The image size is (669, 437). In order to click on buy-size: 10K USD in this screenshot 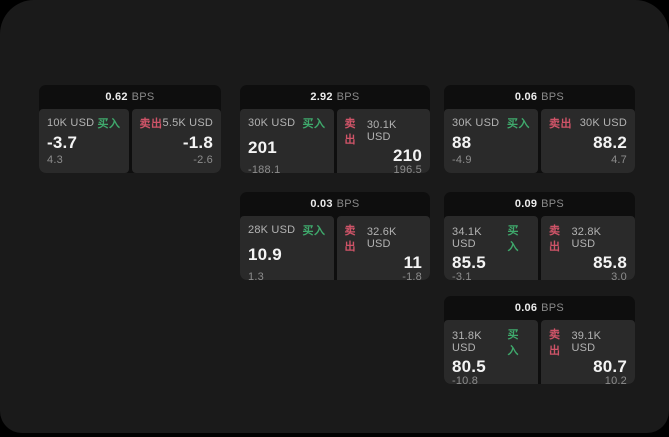, I will do `click(71, 123)`.